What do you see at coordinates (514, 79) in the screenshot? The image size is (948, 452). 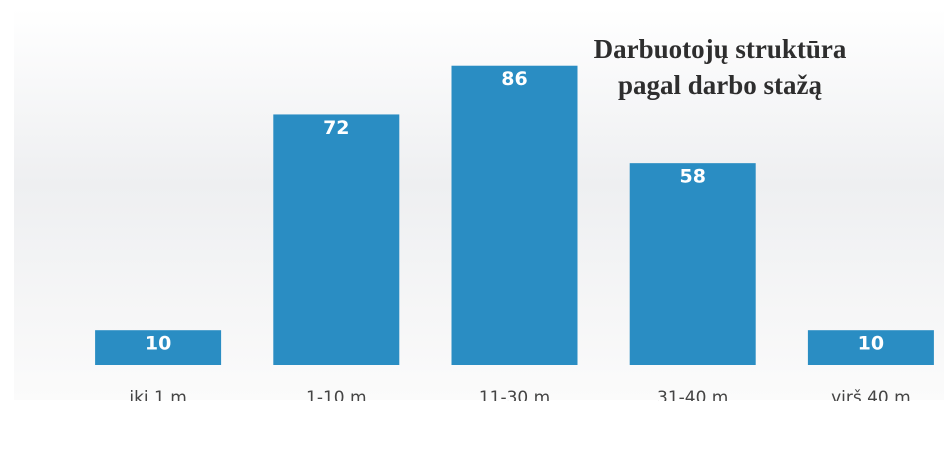 I see `value-label: 86` at bounding box center [514, 79].